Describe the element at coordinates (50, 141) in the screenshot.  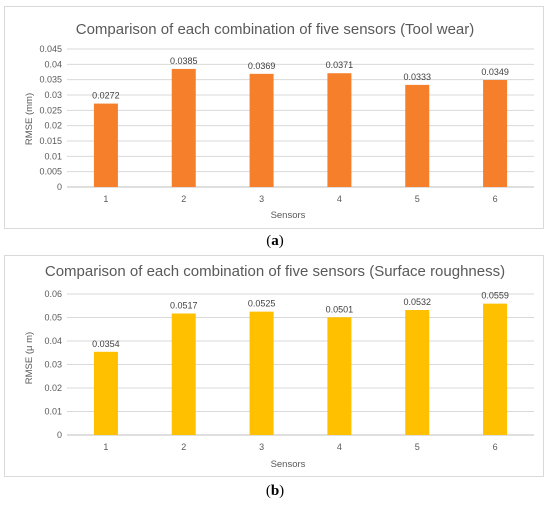
I see `y-tick-label: 0.015` at that location.